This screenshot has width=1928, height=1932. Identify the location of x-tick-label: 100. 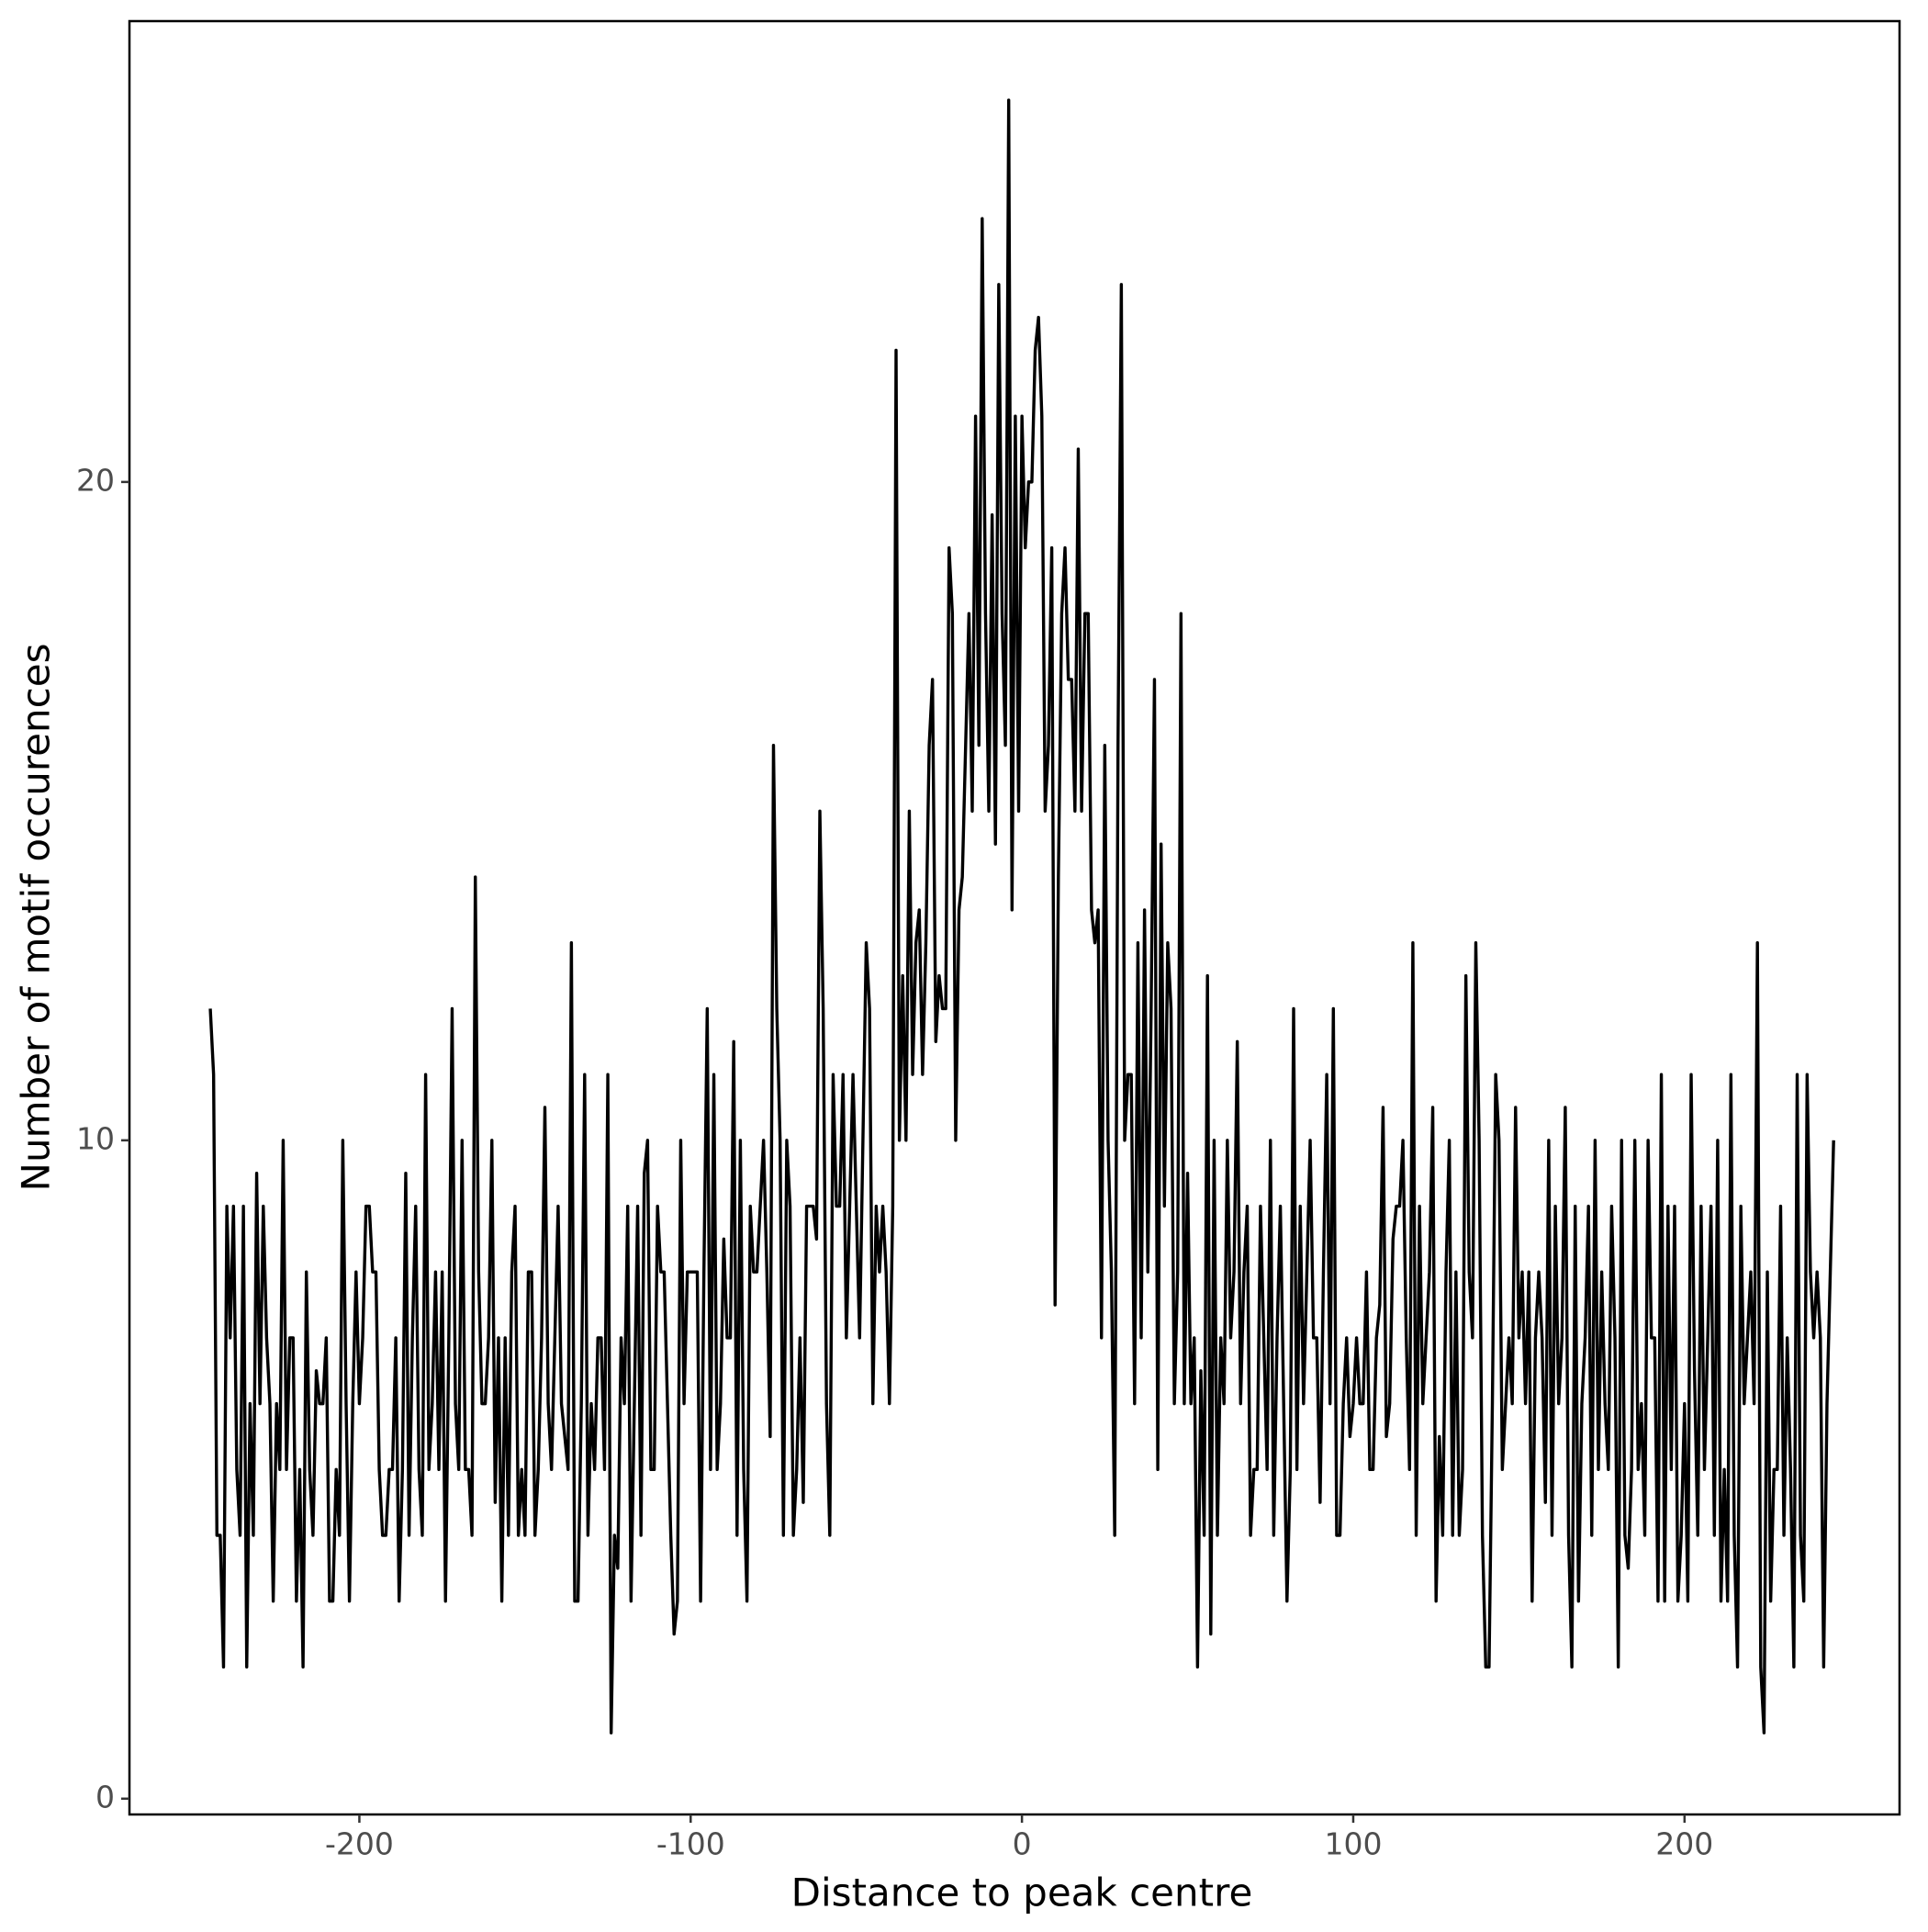
(1353, 1844).